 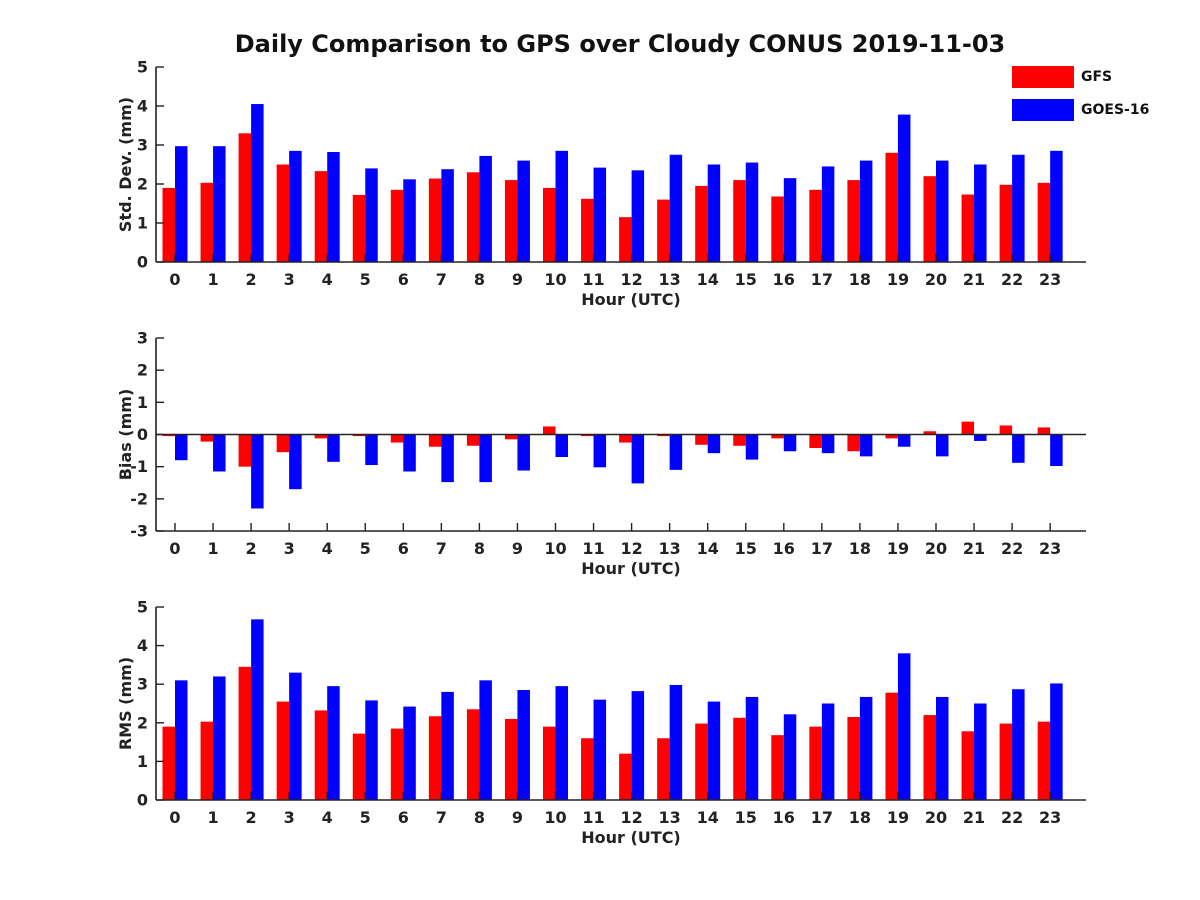 I want to click on x-tick-label-bias-7: 7, so click(x=441, y=548).